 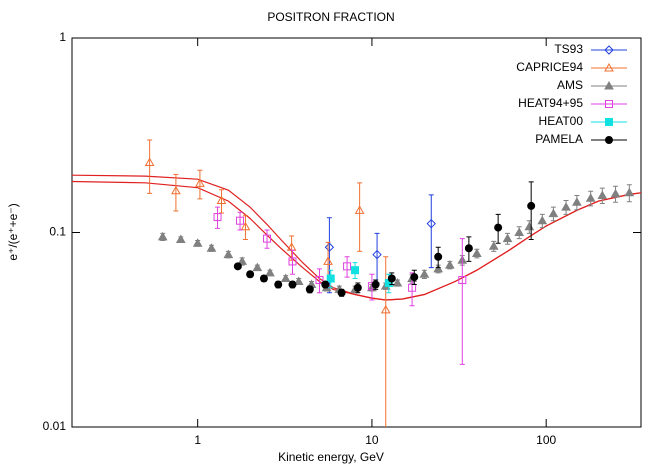 What do you see at coordinates (13, 231) in the screenshot?
I see `y-axis-label: e⁺/(e⁺+e⁻)` at bounding box center [13, 231].